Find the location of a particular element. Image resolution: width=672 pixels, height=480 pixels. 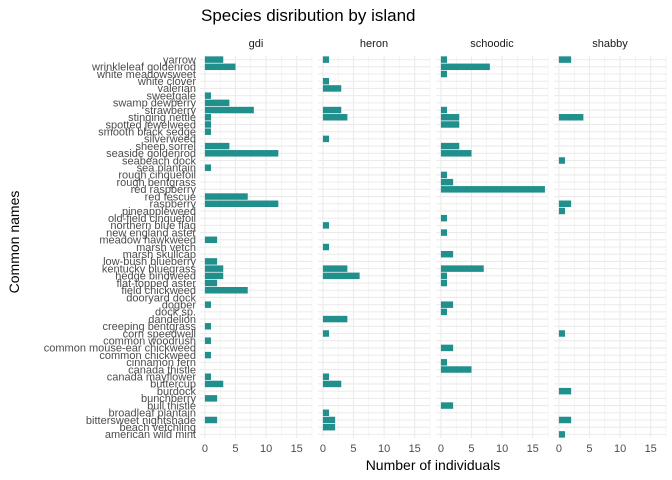

y-tick-label: seabeach dock is located at coordinates (159, 161).